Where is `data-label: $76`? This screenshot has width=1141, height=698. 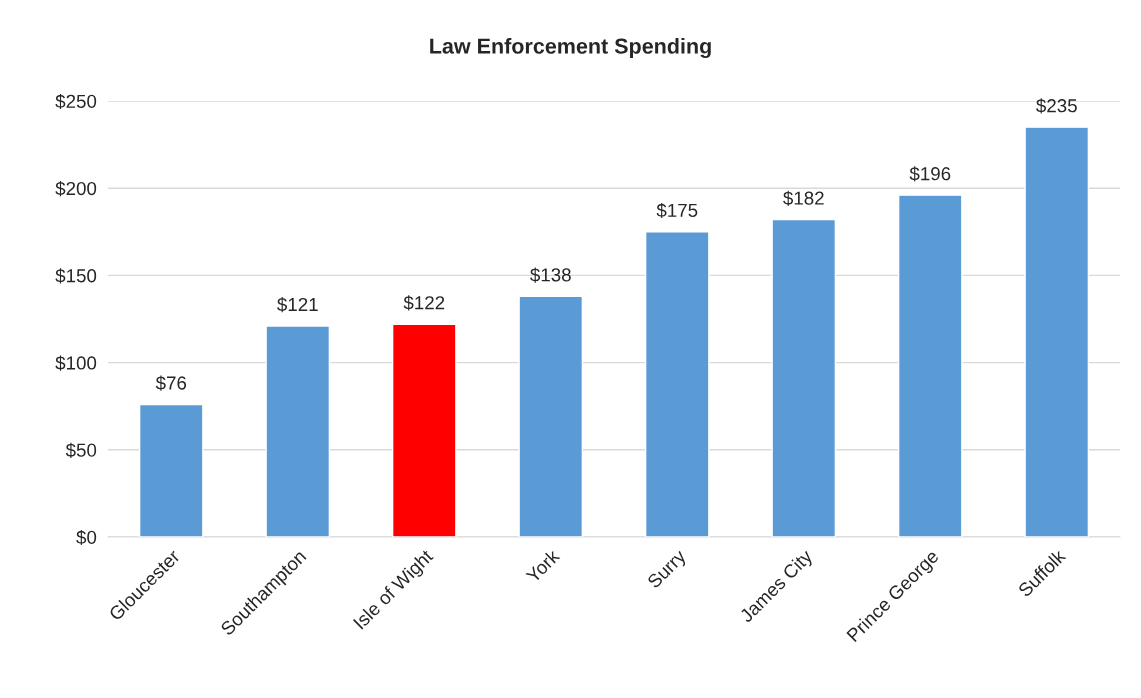 data-label: $76 is located at coordinates (171, 383).